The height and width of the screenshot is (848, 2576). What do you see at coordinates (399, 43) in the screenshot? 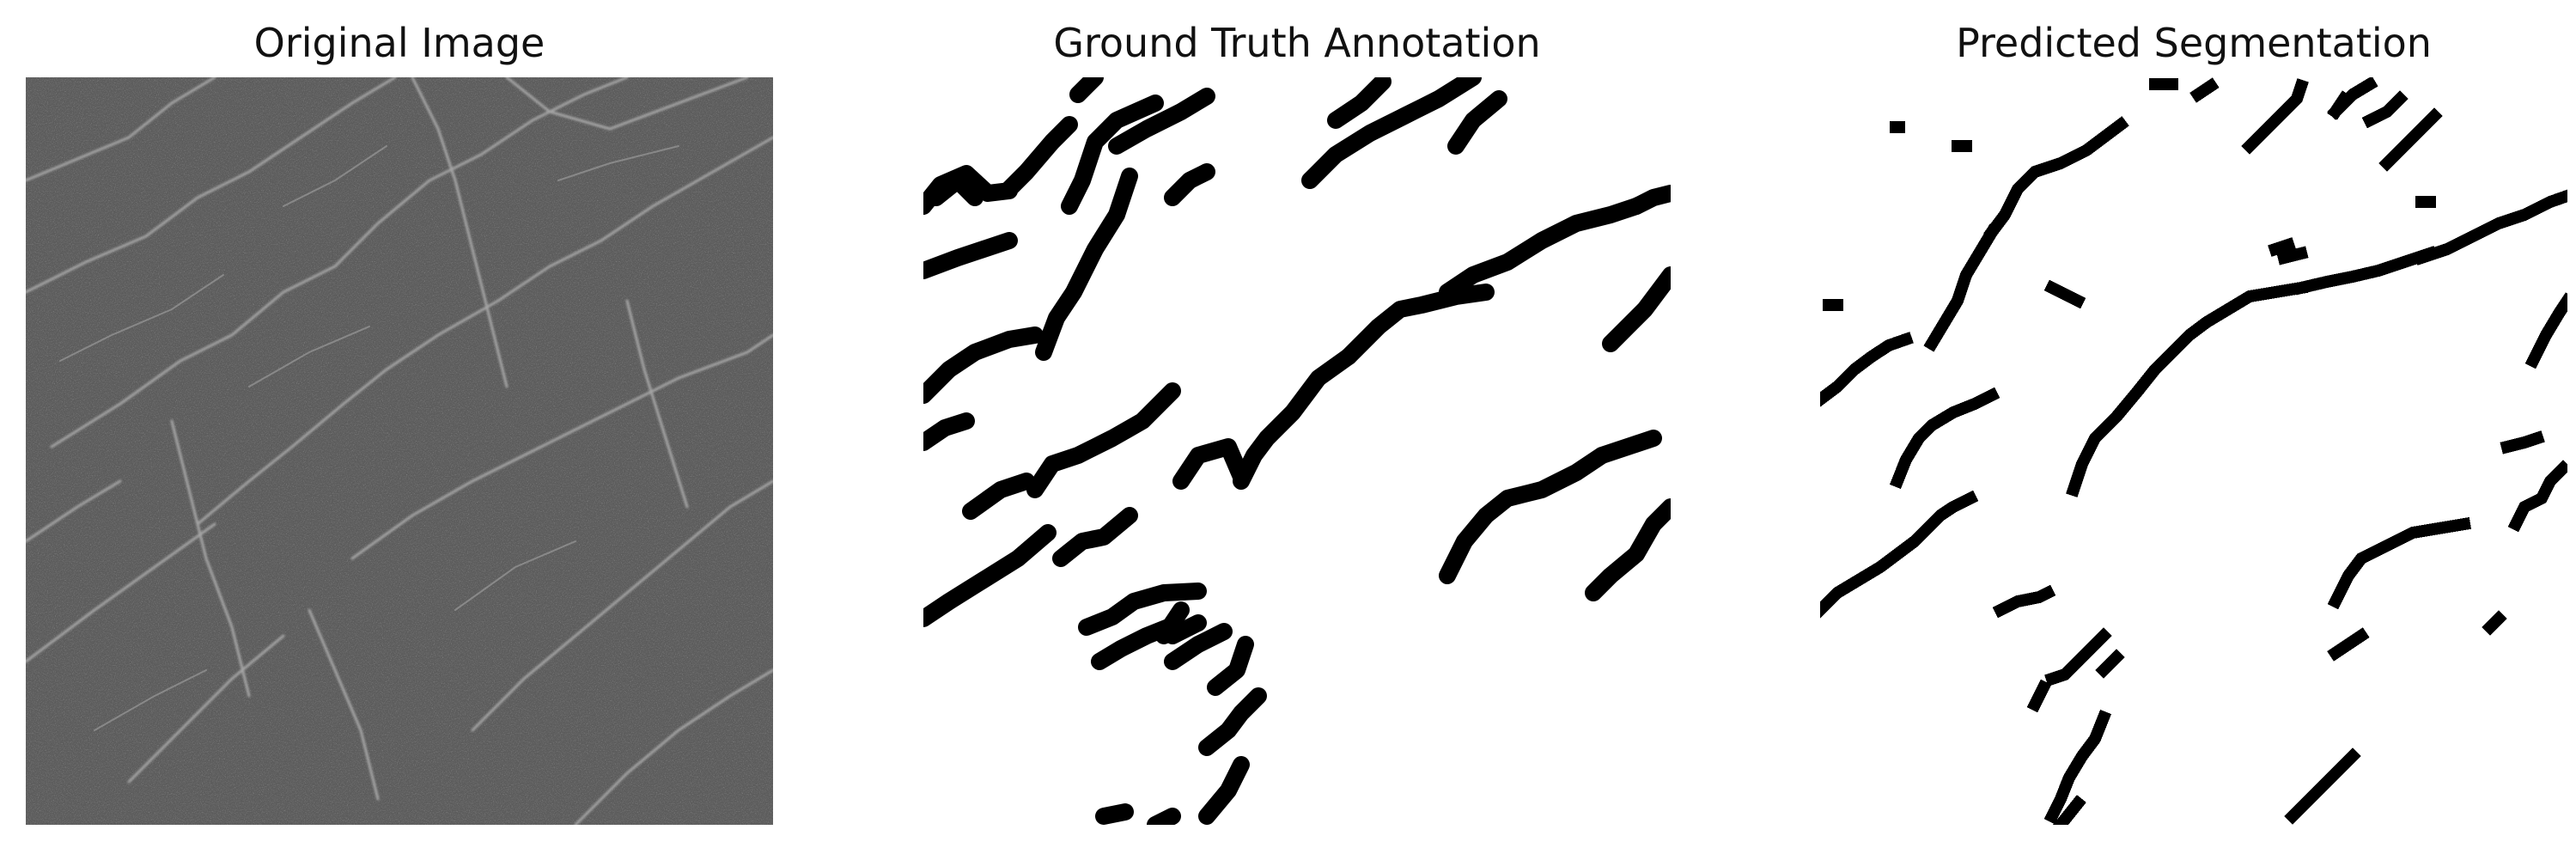
I see `panel-title-original: Original Image` at bounding box center [399, 43].